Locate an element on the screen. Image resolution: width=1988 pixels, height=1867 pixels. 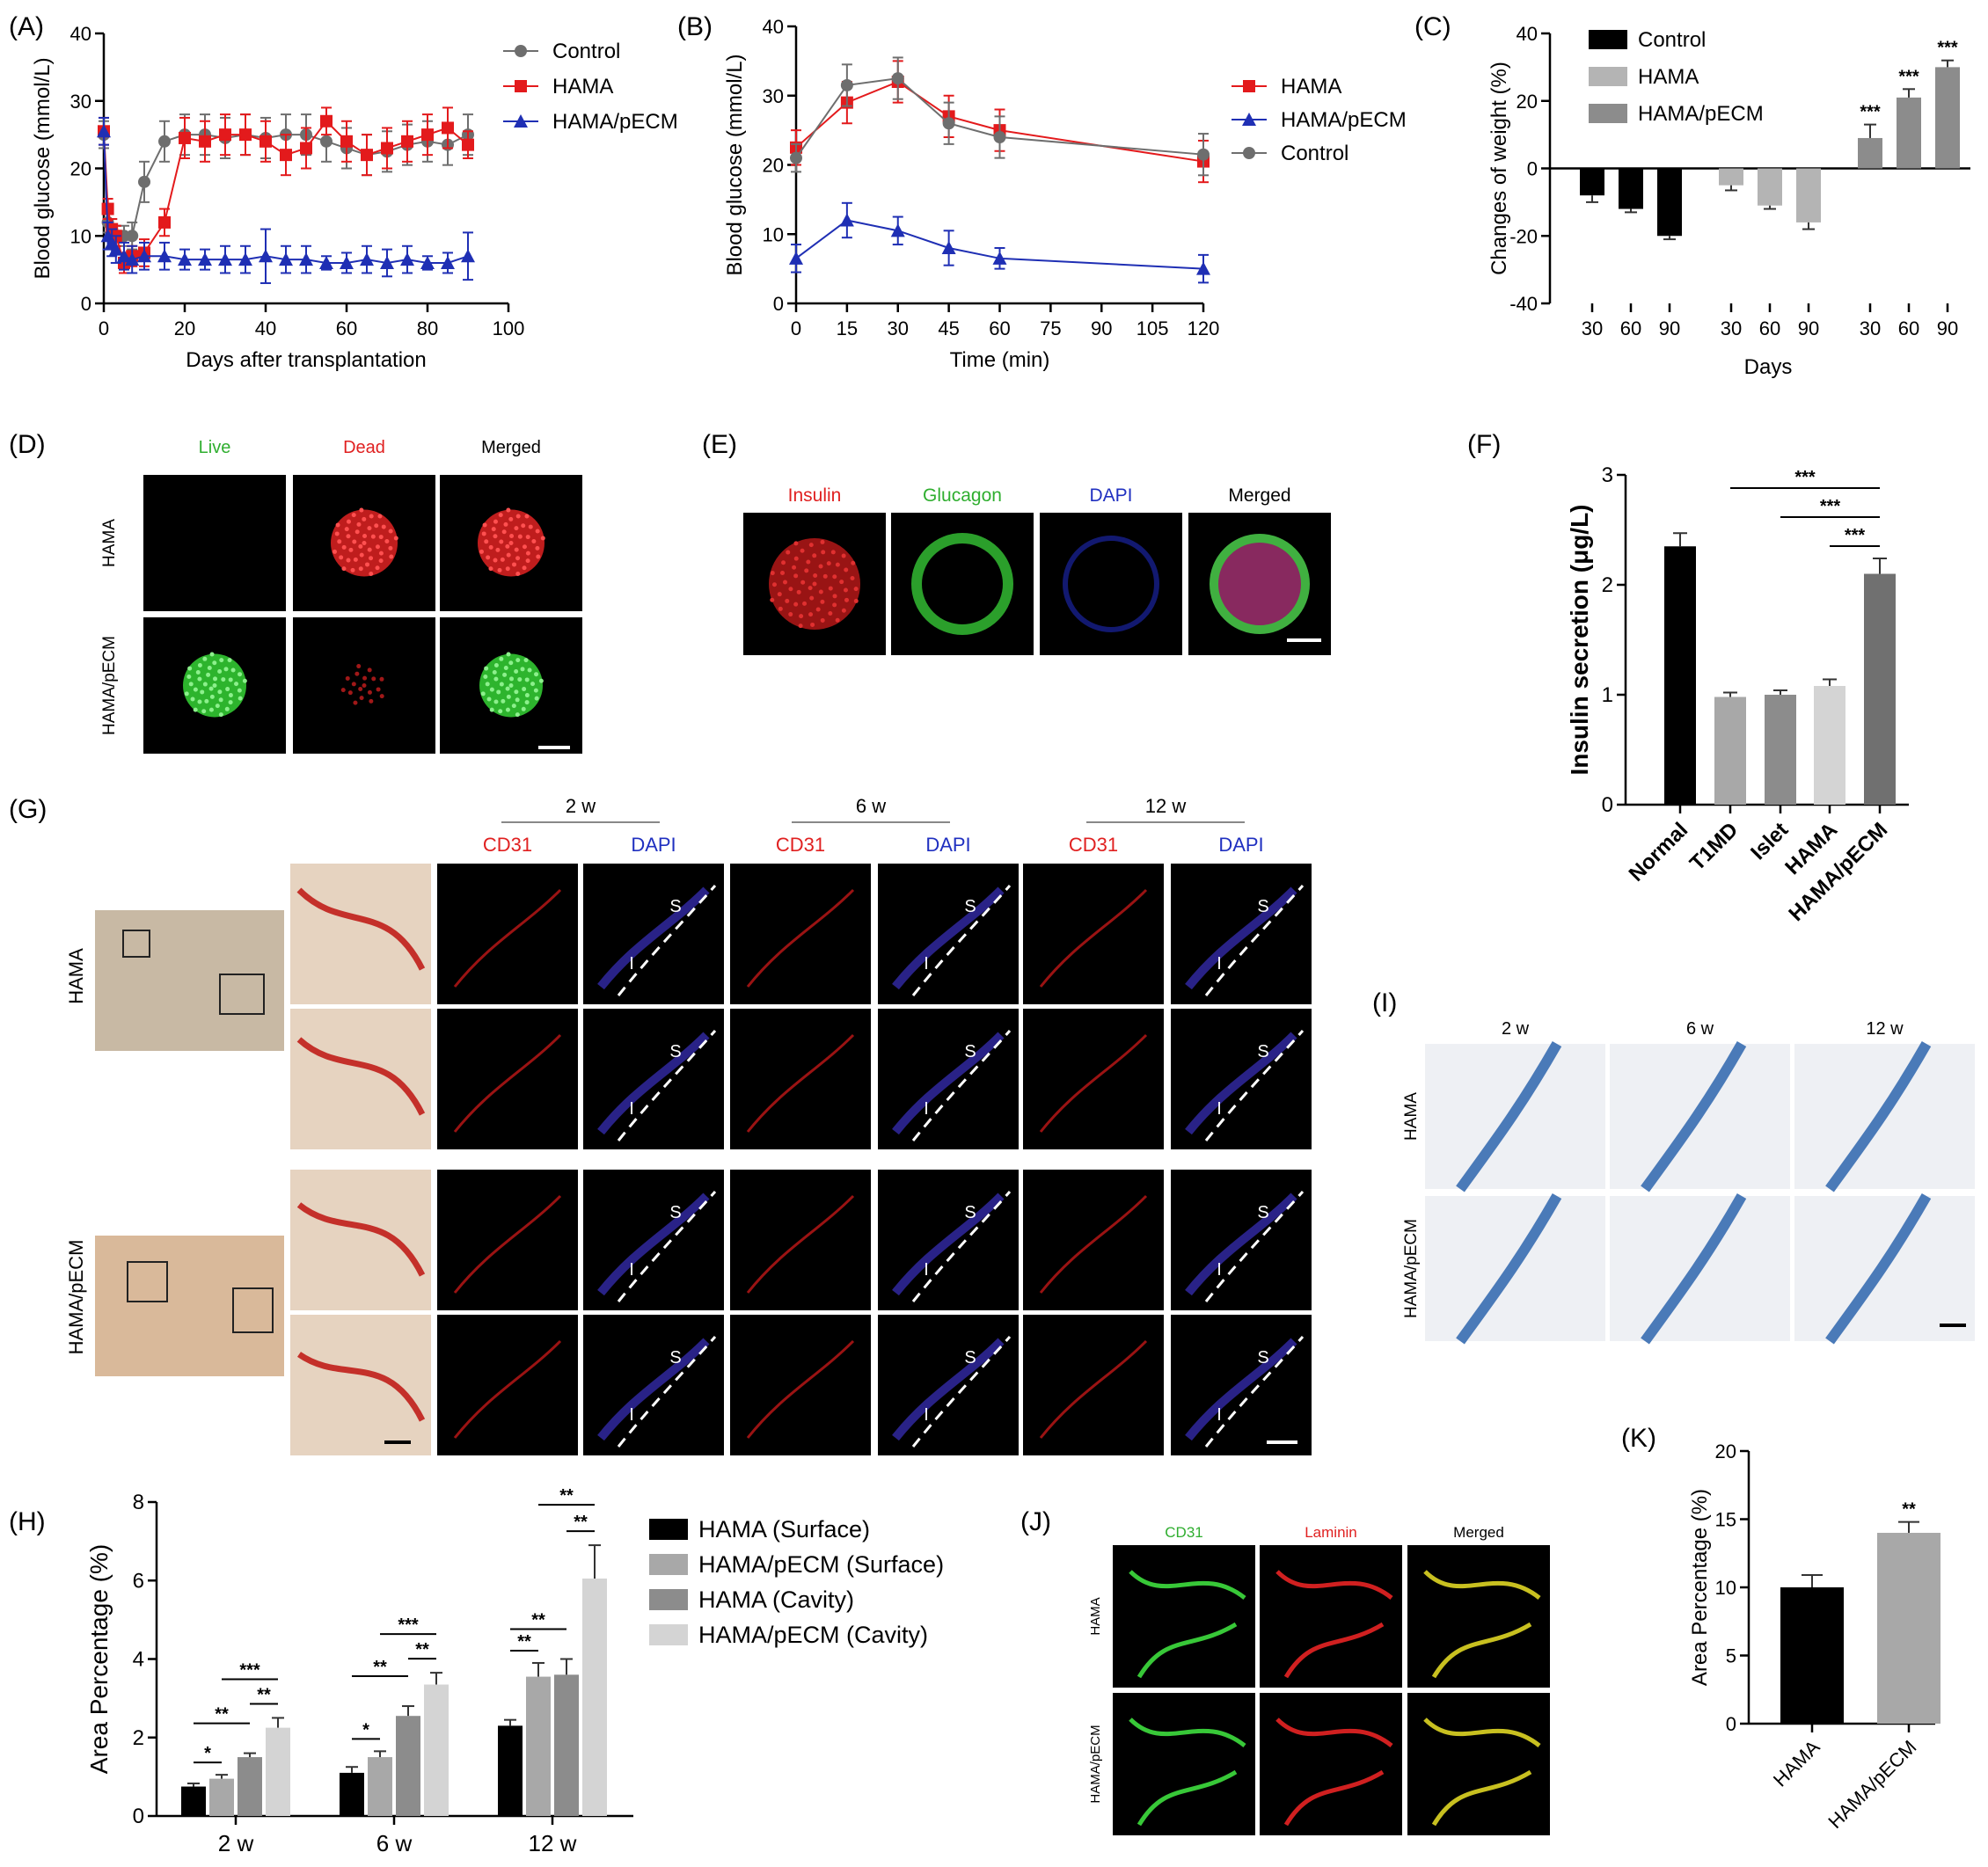
x-tick-label: 20 is located at coordinates (184, 328).